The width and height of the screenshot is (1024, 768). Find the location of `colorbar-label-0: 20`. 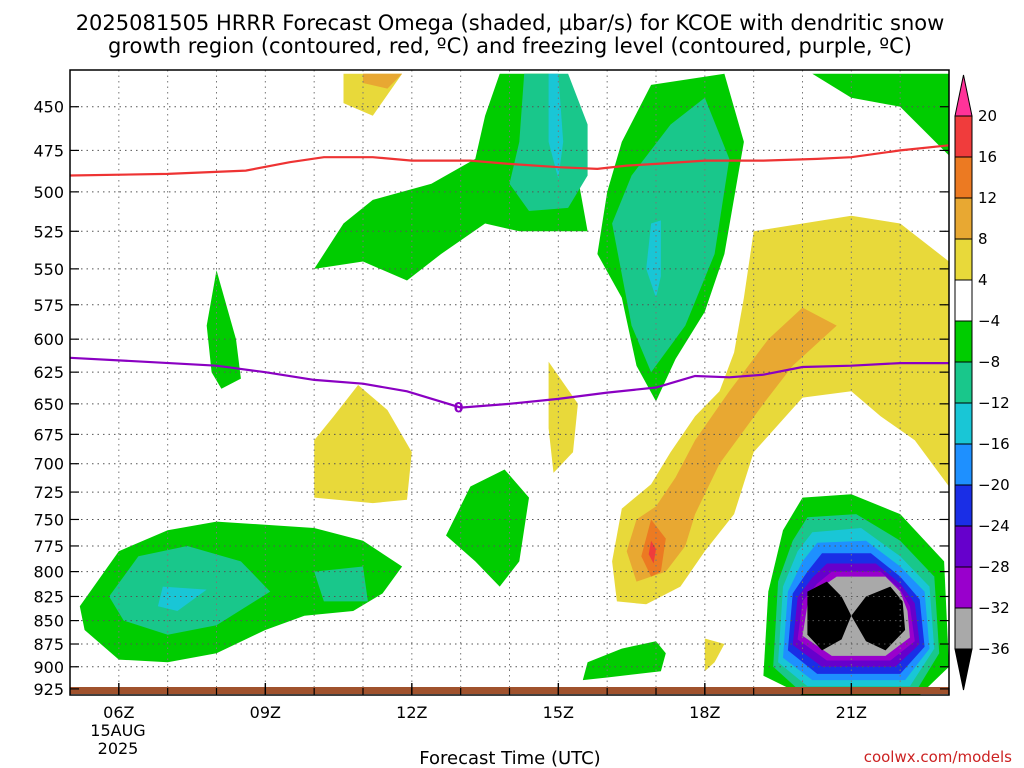

colorbar-label-0: 20 is located at coordinates (987, 116).